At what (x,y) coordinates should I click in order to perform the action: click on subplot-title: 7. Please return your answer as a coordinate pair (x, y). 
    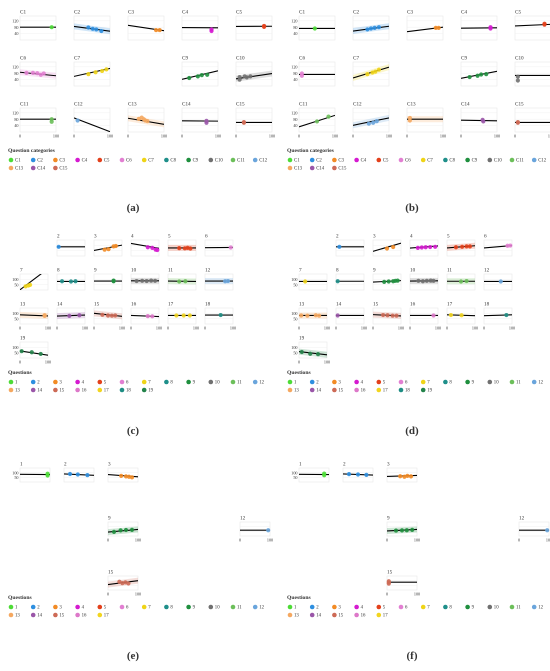
    Looking at the image, I should click on (21, 271).